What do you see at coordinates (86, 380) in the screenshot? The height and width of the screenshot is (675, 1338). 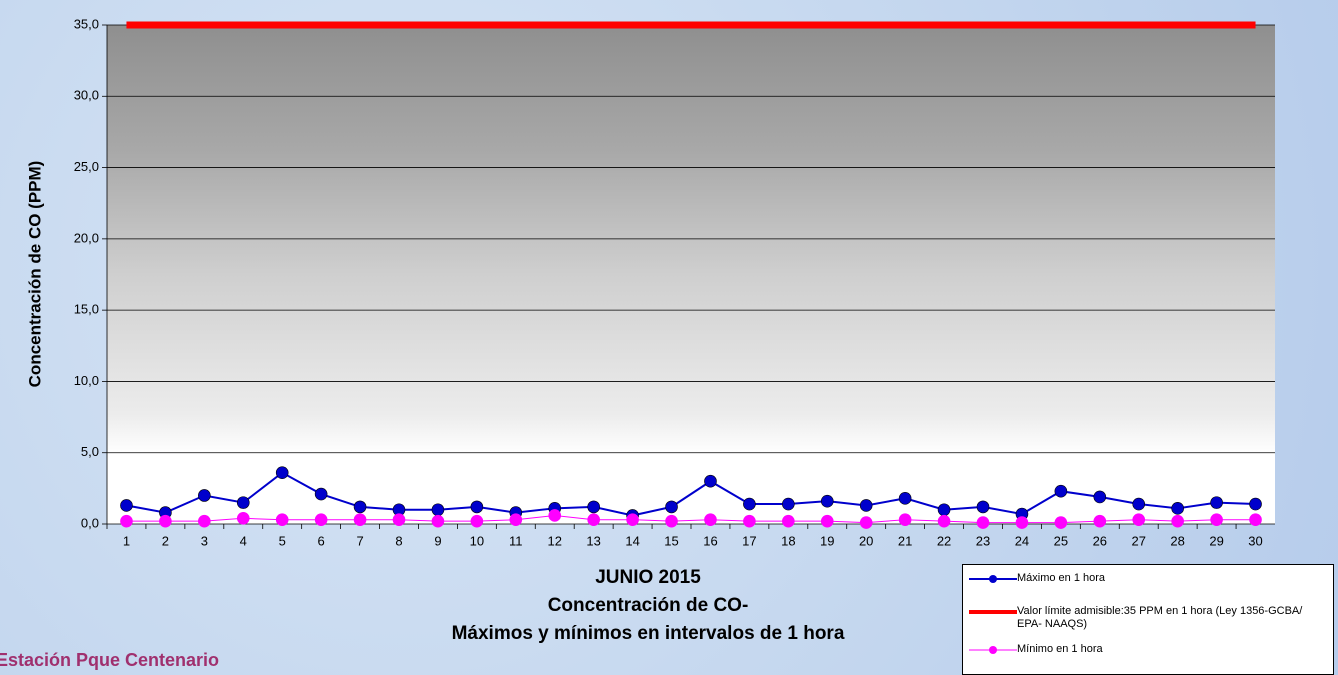 I see `y-tick-label: 10,0` at bounding box center [86, 380].